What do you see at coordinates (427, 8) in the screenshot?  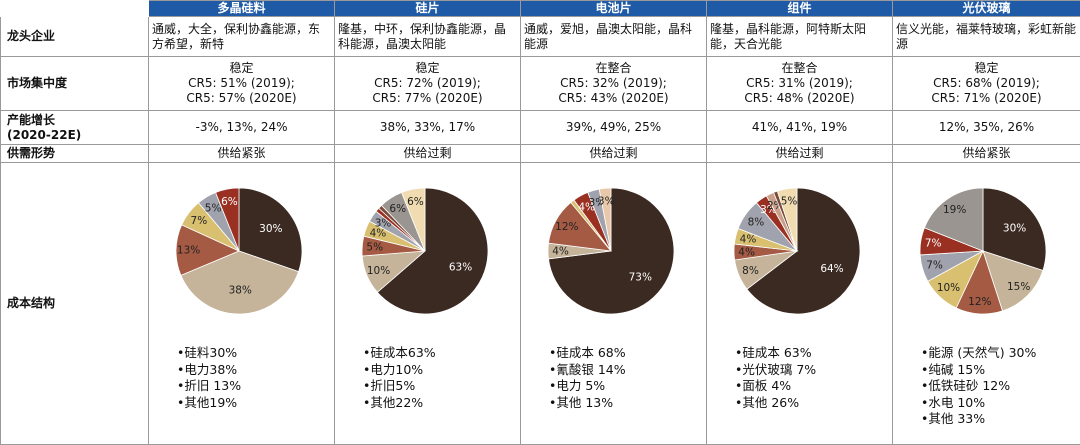 I see `column-header: 硅片` at bounding box center [427, 8].